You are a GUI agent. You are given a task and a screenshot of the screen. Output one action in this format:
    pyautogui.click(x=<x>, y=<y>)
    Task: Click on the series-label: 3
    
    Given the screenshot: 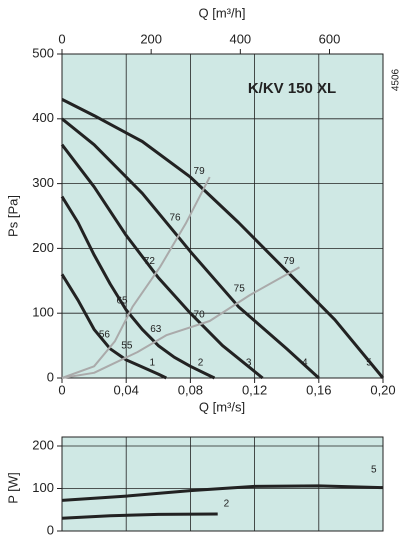 What is the action you would take?
    pyautogui.click(x=249, y=363)
    